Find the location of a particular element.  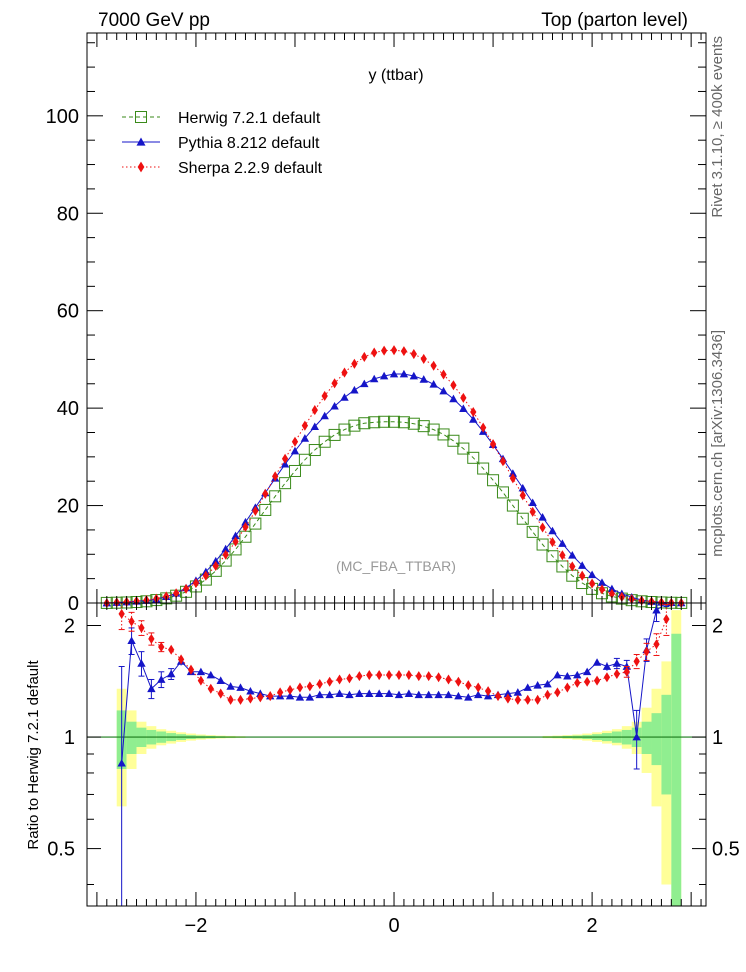

x-tick-label: −2 is located at coordinates (196, 926).